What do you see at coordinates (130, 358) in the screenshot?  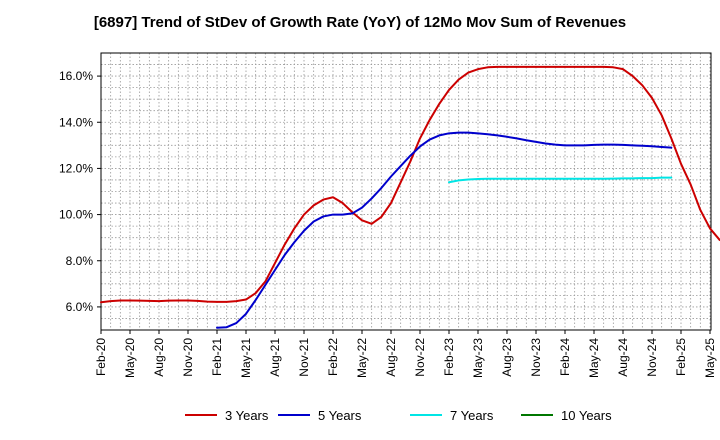 I see `x-tick-label: May-20` at bounding box center [130, 358].